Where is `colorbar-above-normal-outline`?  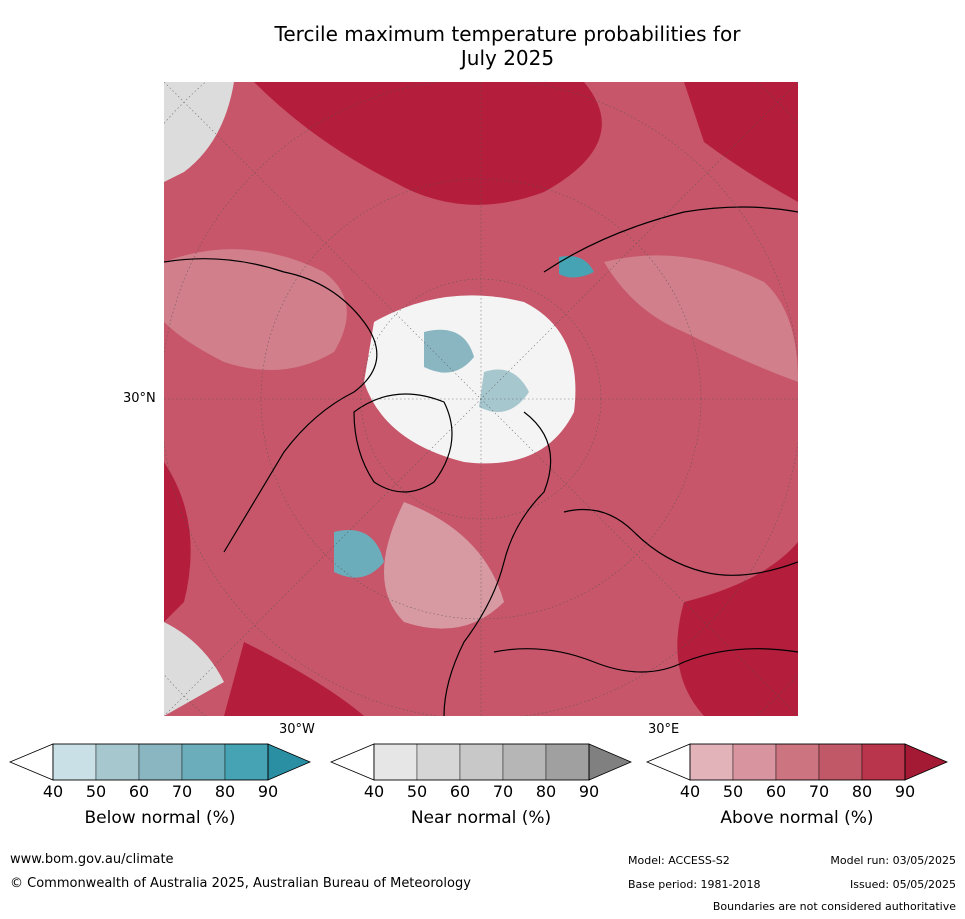 colorbar-above-normal-outline is located at coordinates (797, 762).